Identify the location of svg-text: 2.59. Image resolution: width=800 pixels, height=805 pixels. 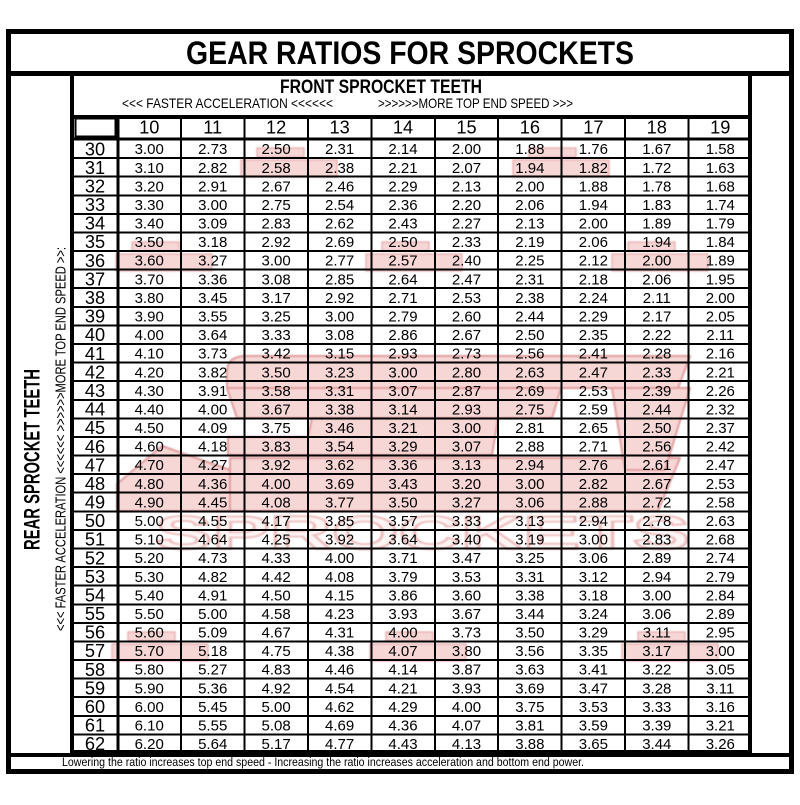
(593, 410).